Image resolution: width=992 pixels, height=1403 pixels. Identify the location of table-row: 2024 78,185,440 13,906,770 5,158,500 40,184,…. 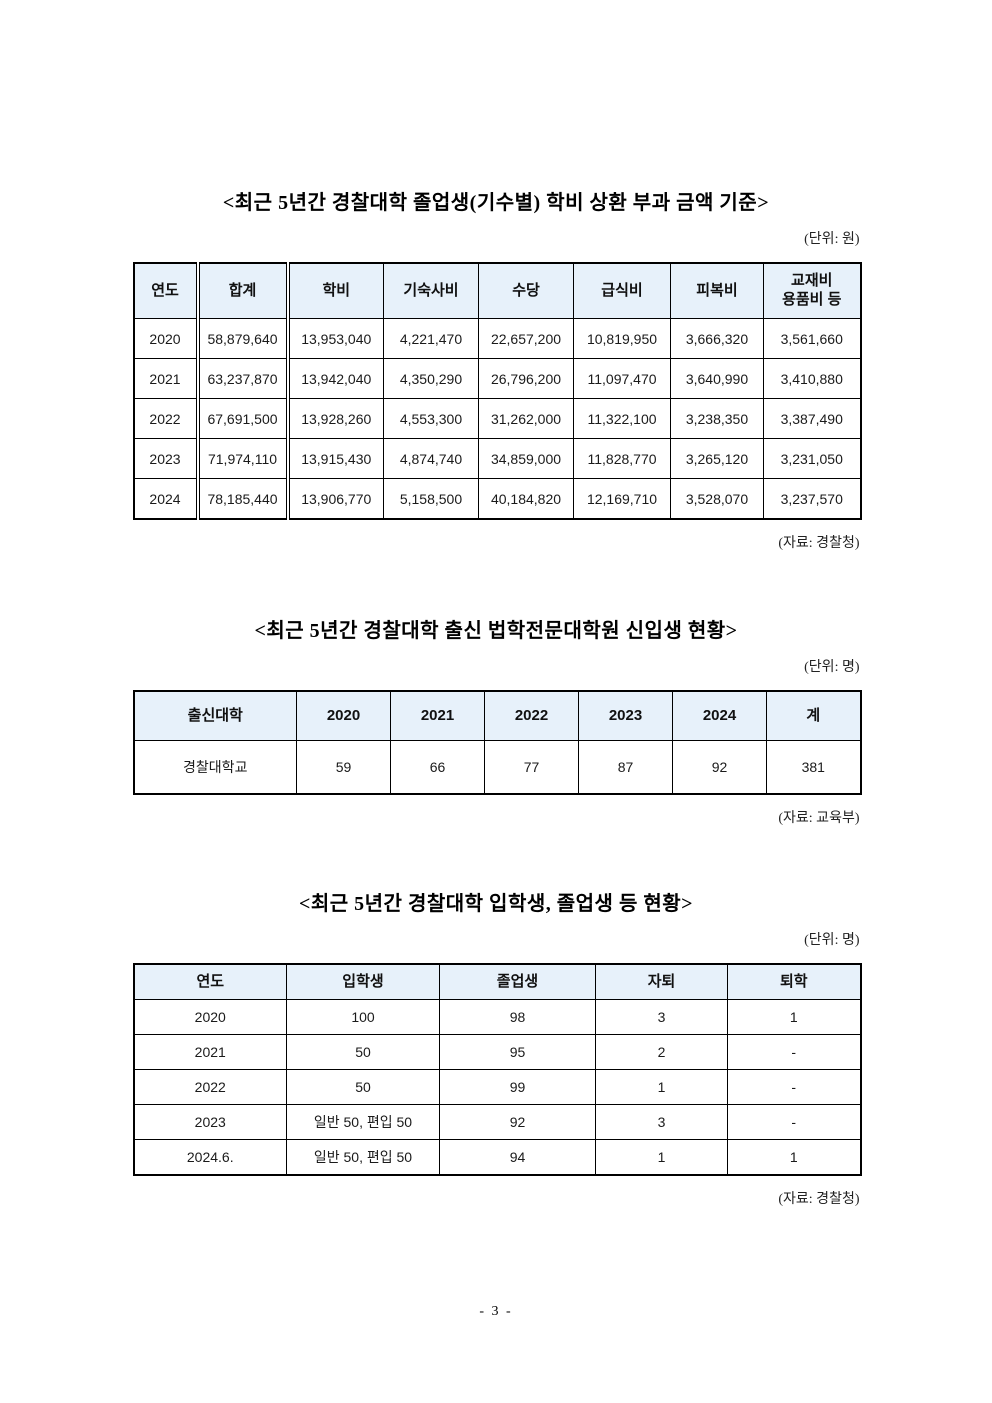
(497, 499).